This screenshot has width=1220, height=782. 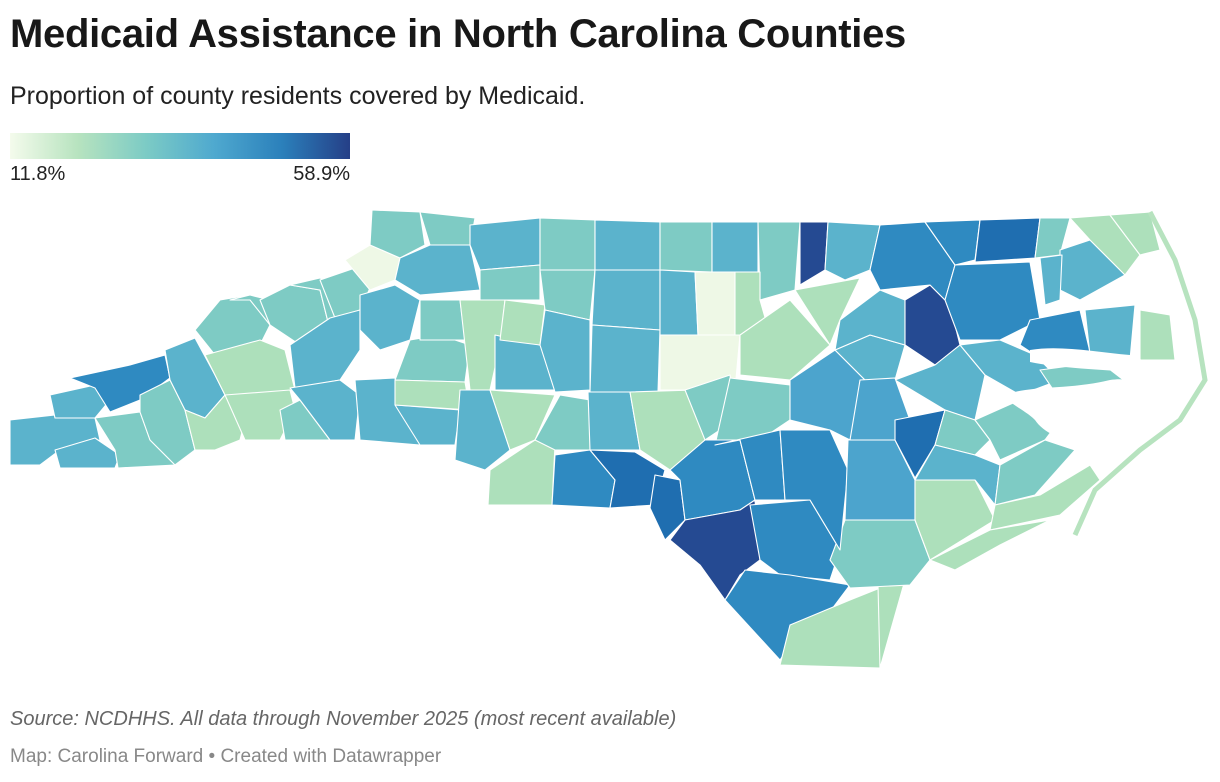 I want to click on legend-max-label: 58.9%, so click(x=321, y=174).